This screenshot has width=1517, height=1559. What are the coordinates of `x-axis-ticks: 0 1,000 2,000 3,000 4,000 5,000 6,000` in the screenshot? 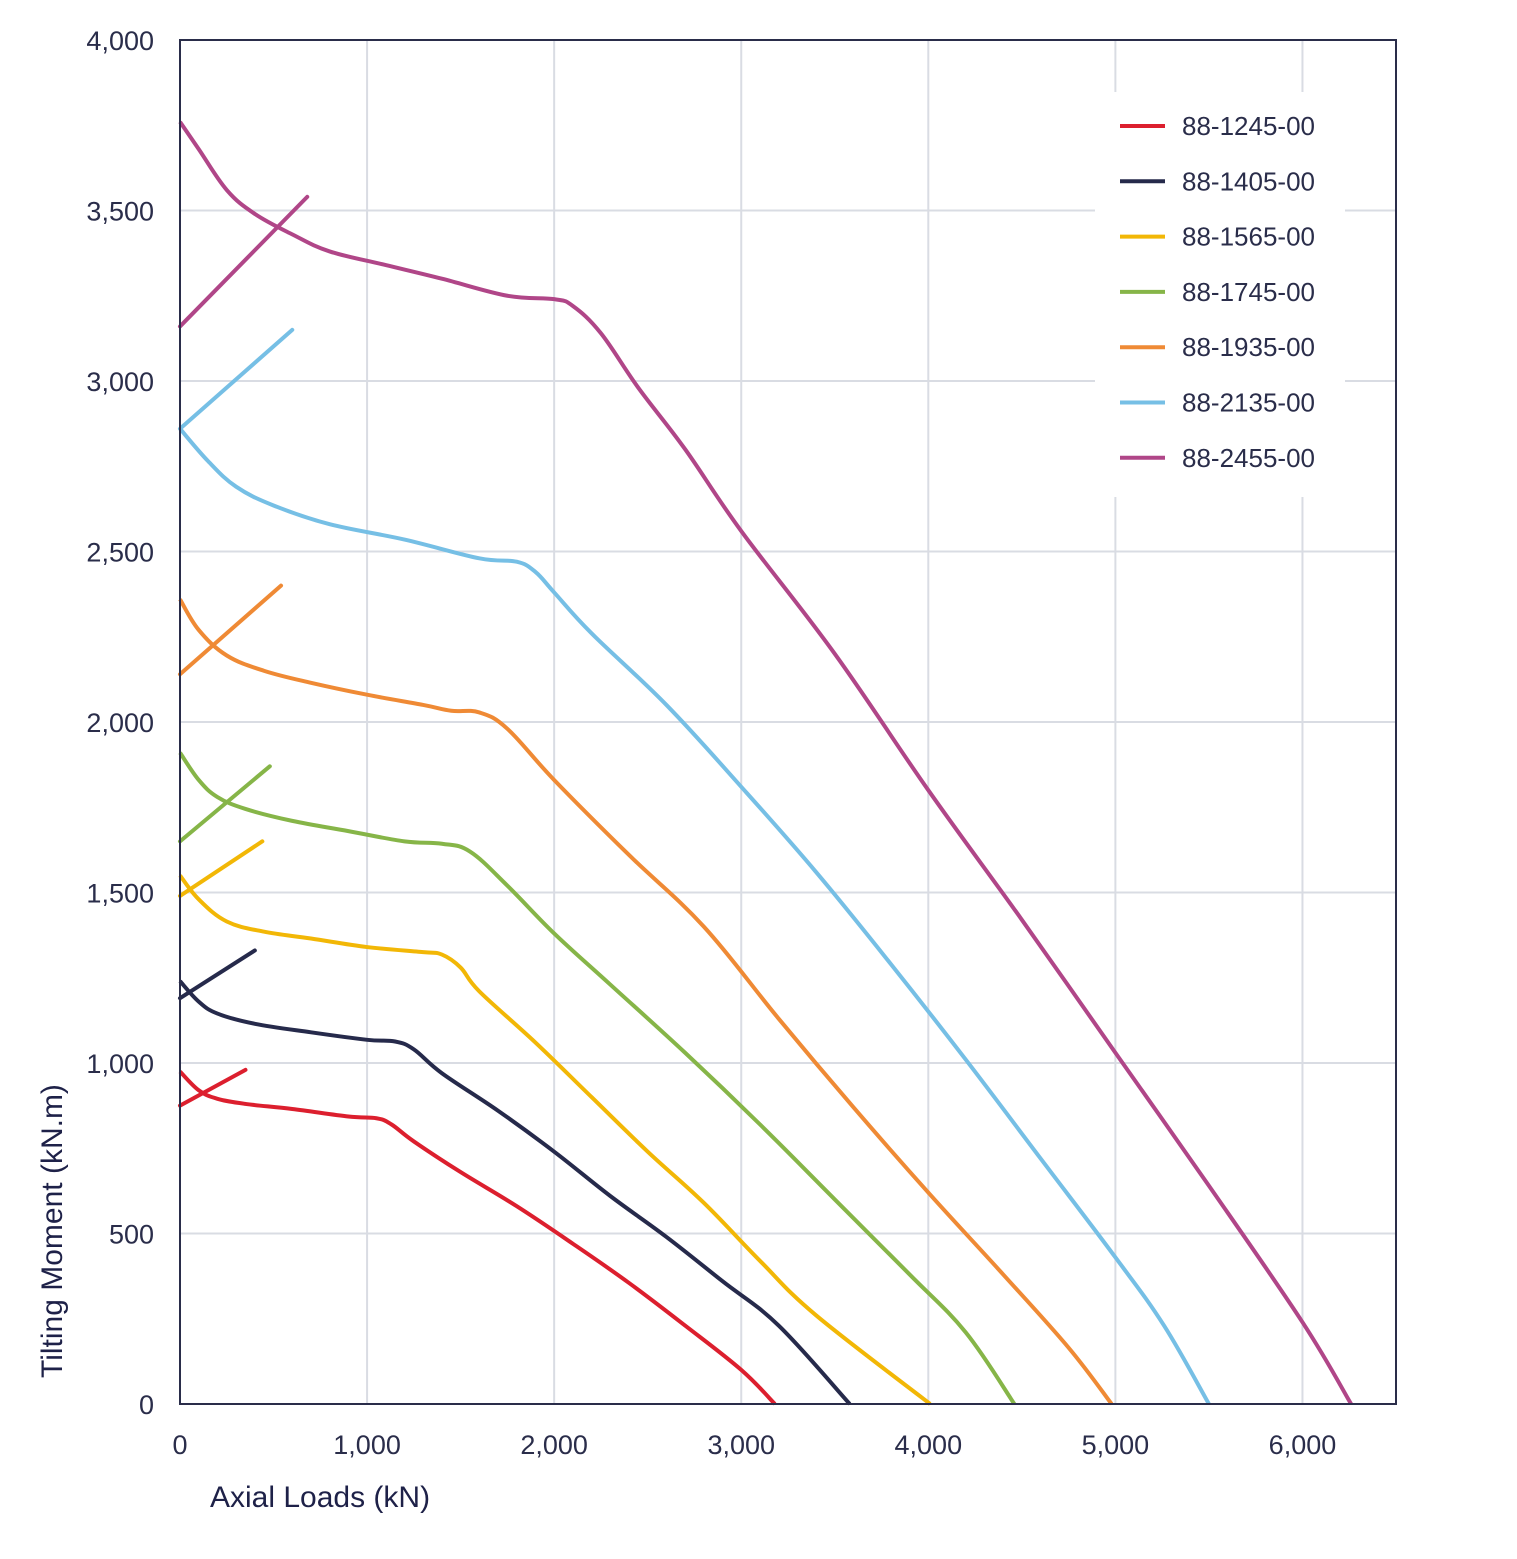 It's located at (754, 1445).